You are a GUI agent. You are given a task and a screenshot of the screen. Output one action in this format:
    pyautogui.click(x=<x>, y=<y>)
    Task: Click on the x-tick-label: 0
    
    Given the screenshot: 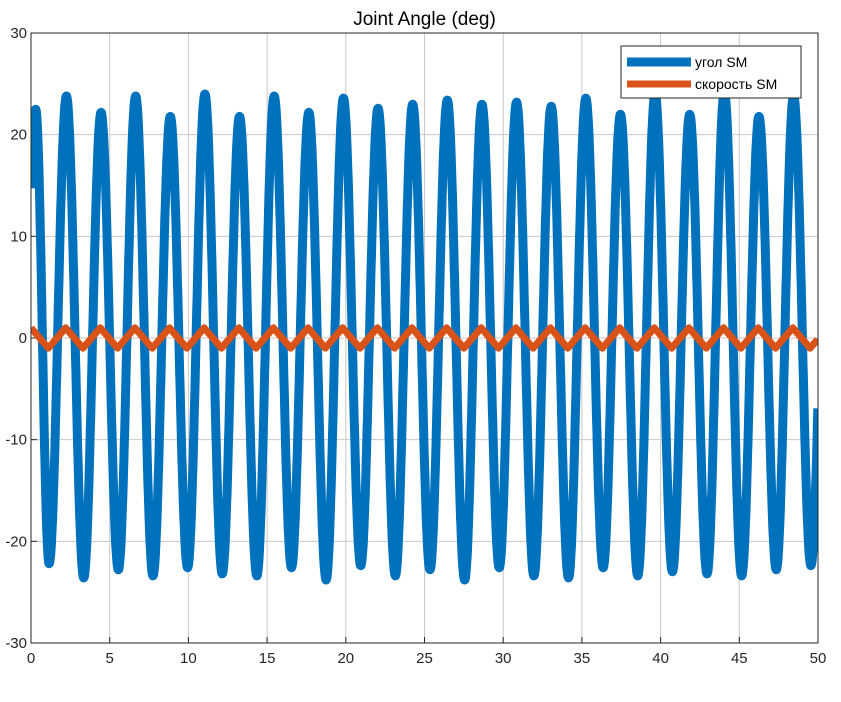 What is the action you would take?
    pyautogui.click(x=31, y=658)
    